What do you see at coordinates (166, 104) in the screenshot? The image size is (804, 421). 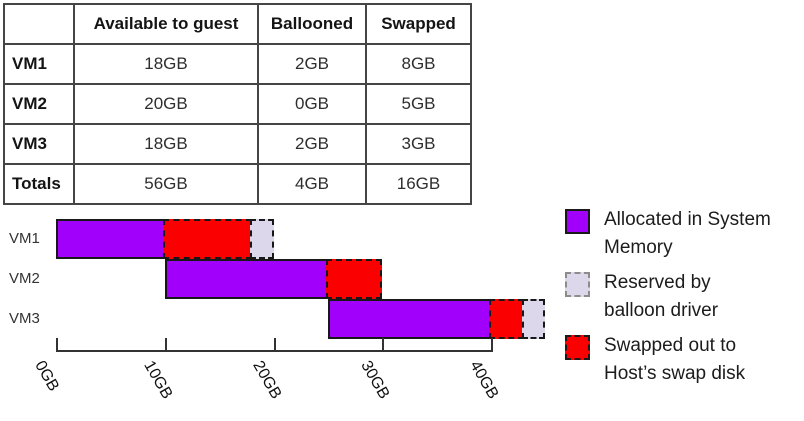 I see `table-cell: 20GB` at bounding box center [166, 104].